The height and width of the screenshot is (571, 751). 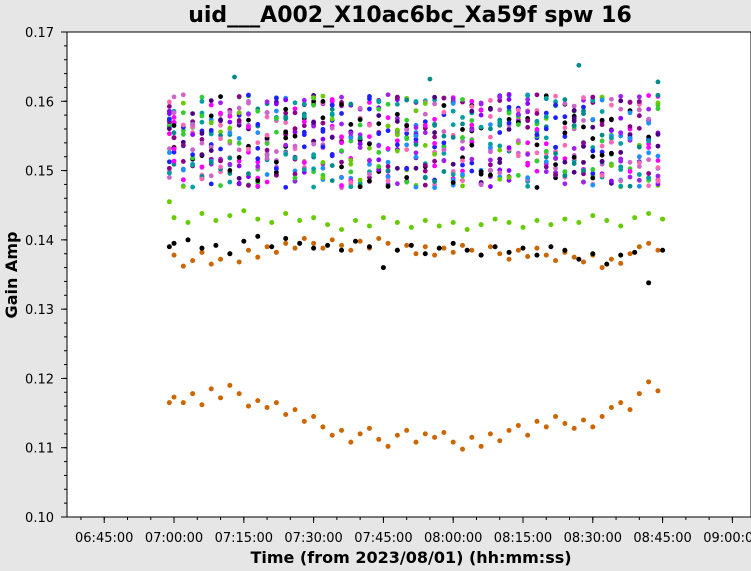 I want to click on y-tick-label: 0.12, so click(x=39, y=379).